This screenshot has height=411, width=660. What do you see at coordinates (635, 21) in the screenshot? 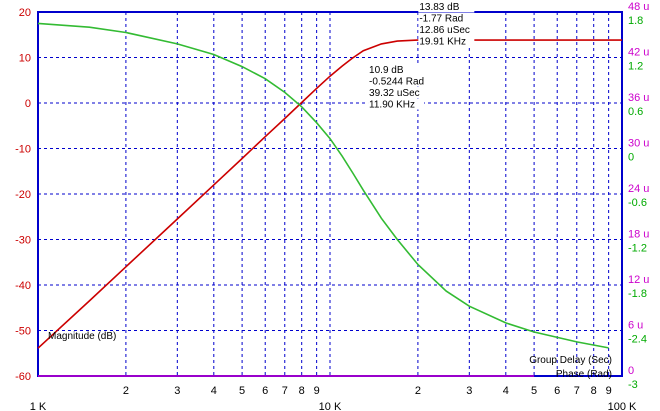
I see `y-tick-label-phase: 1.8` at bounding box center [635, 21].